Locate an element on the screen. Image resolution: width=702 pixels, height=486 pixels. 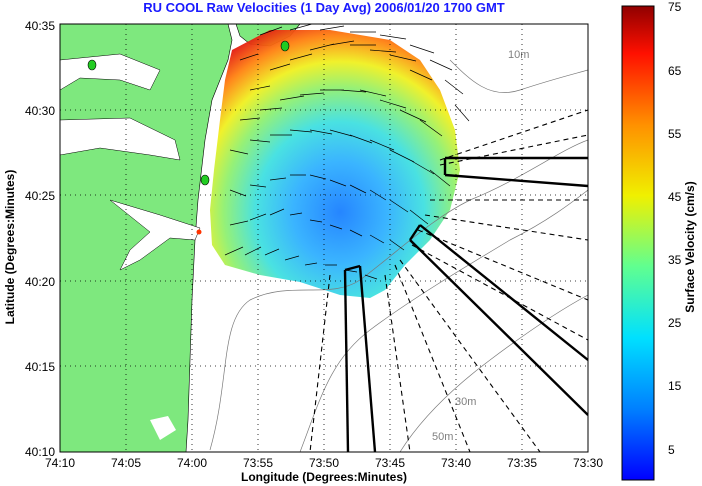
bay-water-north is located at coordinates (110, 72).